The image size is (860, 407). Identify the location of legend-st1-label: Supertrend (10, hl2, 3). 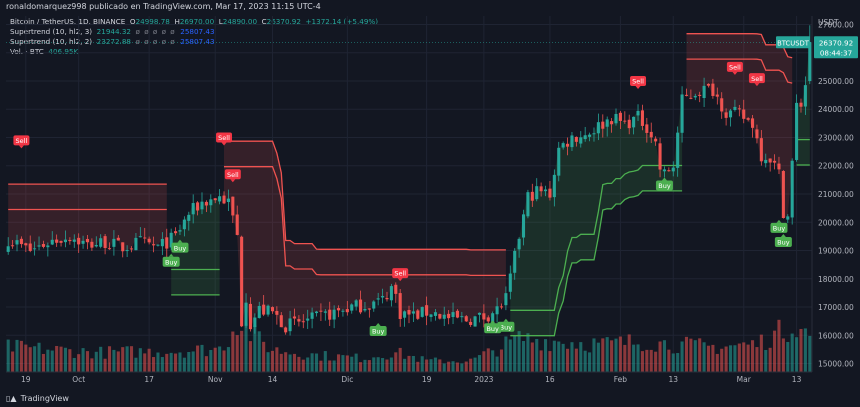
(51, 31).